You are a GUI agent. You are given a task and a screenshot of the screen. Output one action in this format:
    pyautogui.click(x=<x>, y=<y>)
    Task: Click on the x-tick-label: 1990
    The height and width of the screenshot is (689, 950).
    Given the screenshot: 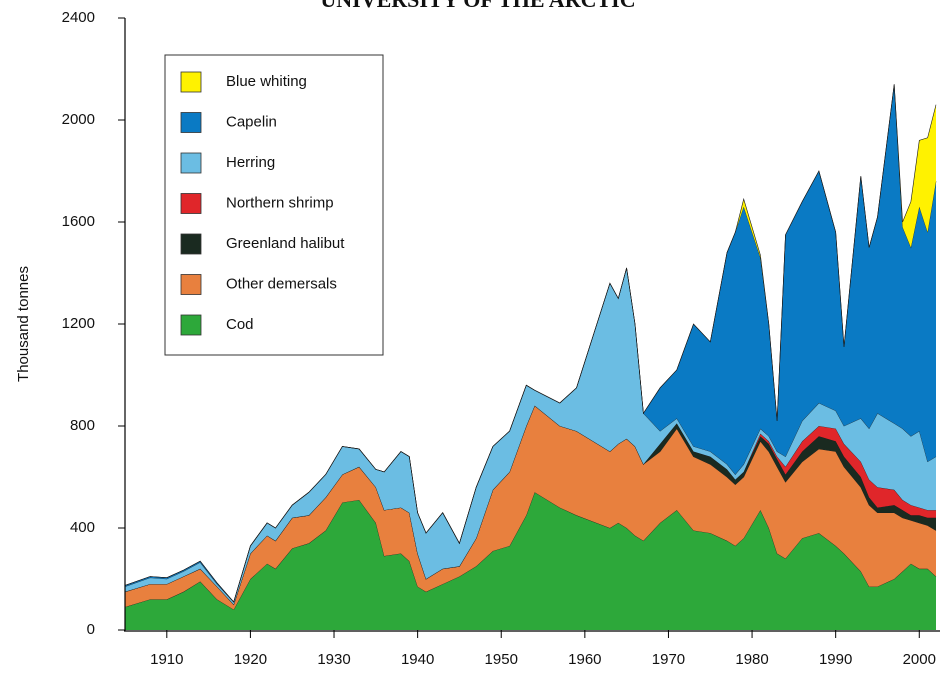 What is the action you would take?
    pyautogui.click(x=835, y=659)
    